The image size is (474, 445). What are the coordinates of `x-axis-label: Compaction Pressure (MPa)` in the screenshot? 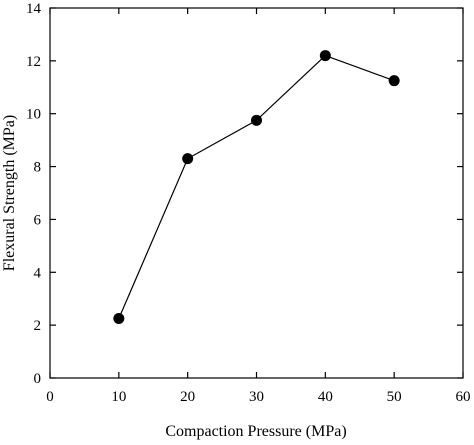 It's located at (255, 431).